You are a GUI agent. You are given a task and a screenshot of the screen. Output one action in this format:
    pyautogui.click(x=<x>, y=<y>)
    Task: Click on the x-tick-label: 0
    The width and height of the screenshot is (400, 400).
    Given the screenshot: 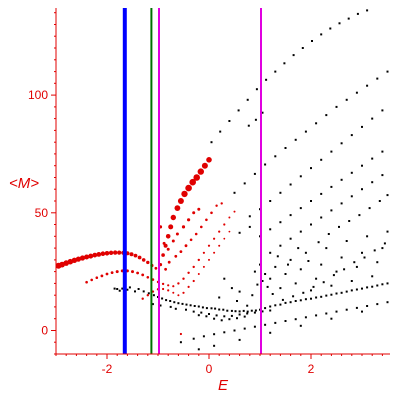 What is the action you would take?
    pyautogui.click(x=209, y=369)
    